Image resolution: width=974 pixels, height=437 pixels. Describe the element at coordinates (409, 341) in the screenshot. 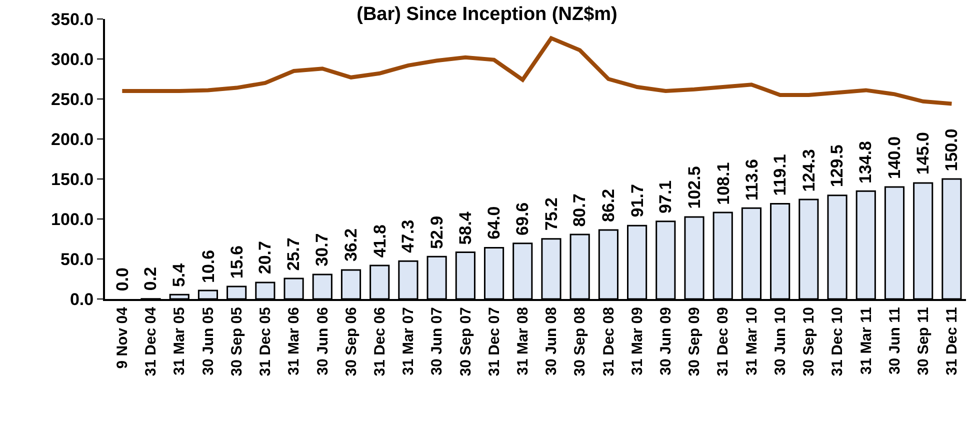

I see `x-tick-label: 31 Mar 07` at that location.